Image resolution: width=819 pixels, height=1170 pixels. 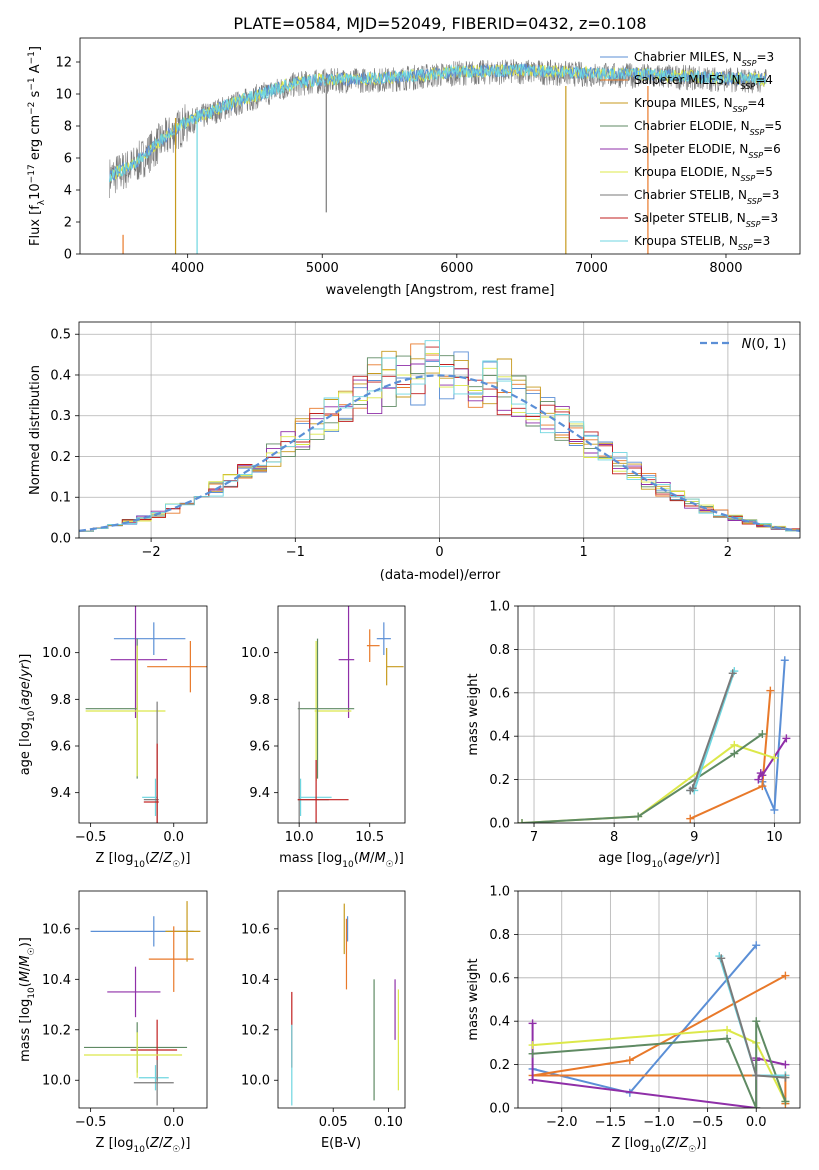 I want to click on mass_vs_Z-marks, so click(x=142, y=1003).